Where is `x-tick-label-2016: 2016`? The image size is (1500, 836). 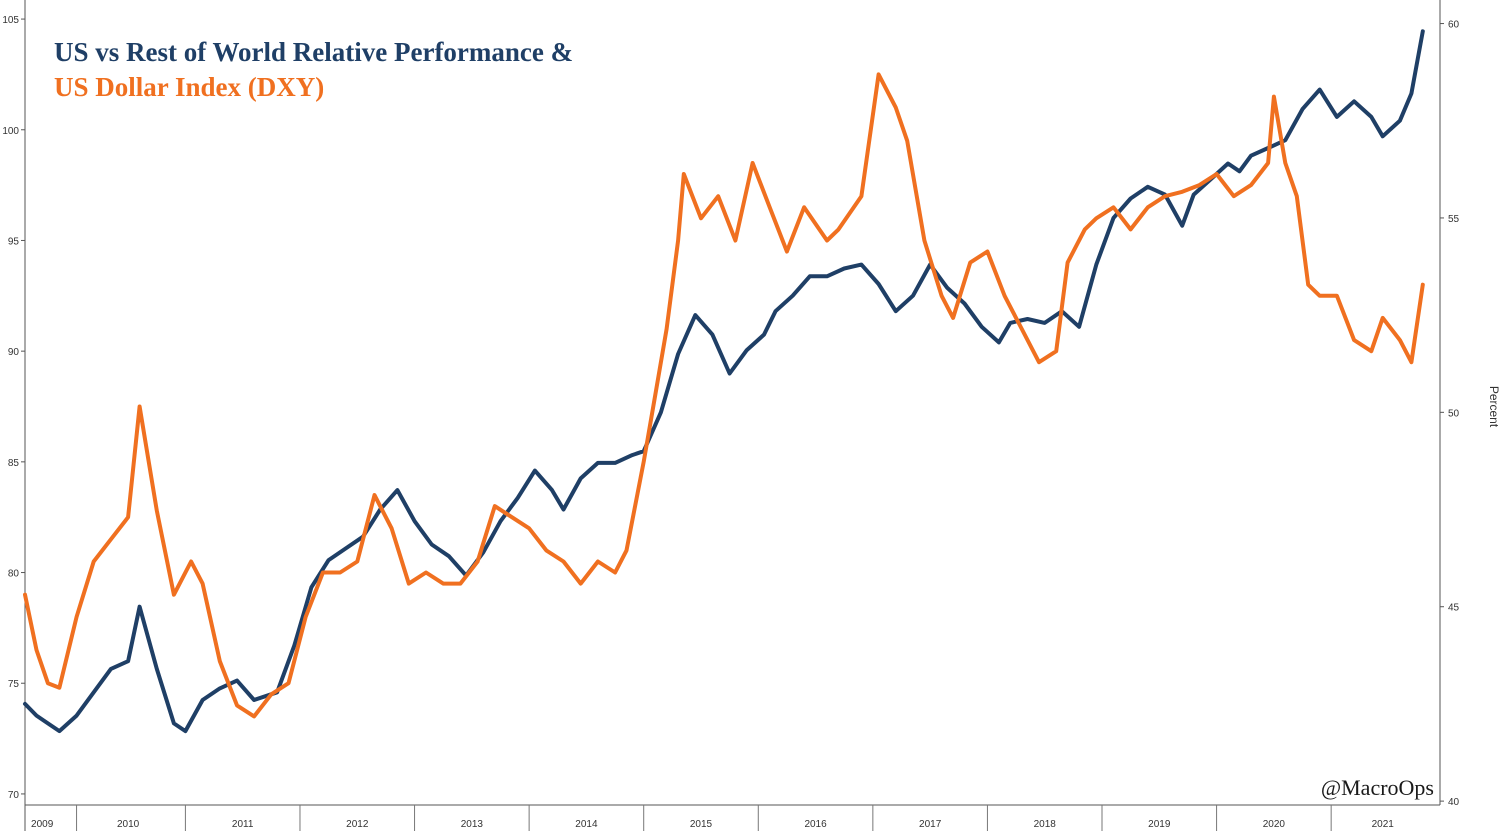 x-tick-label-2016: 2016 is located at coordinates (815, 824).